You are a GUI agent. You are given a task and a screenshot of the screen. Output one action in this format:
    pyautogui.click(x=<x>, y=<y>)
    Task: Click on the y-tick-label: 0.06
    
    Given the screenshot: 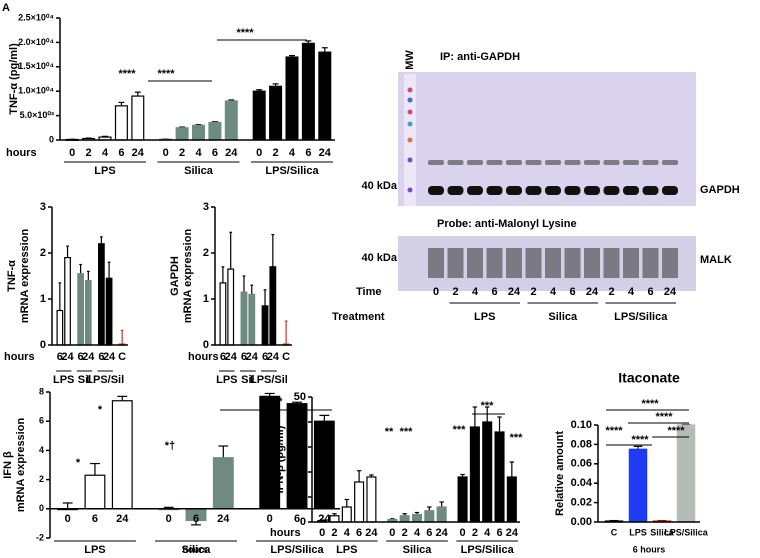 What is the action you would take?
    pyautogui.click(x=581, y=464)
    